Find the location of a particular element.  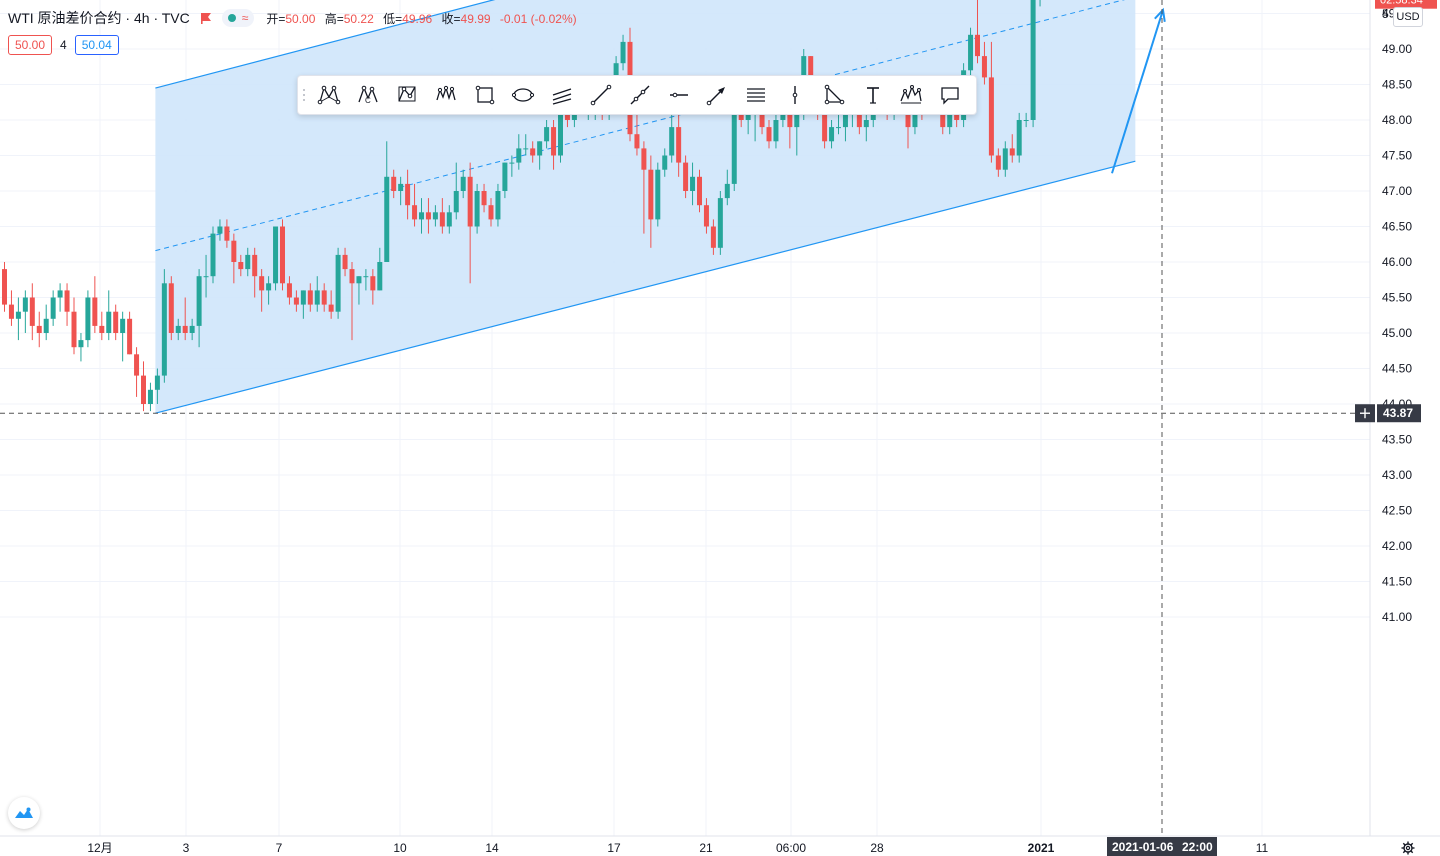

time-tick-label: 17 is located at coordinates (614, 848).